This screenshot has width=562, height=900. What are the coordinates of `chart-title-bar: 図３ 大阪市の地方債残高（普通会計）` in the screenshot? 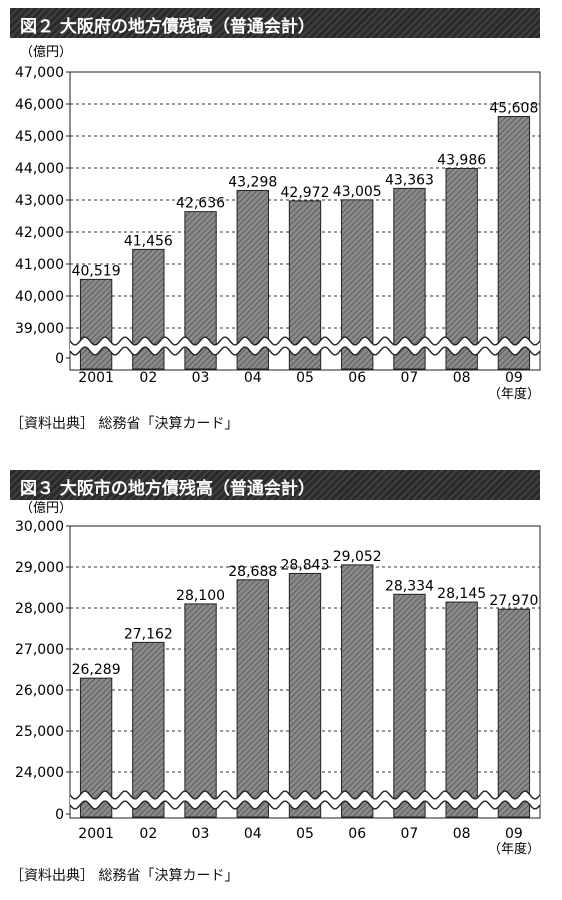 It's located at (275, 485).